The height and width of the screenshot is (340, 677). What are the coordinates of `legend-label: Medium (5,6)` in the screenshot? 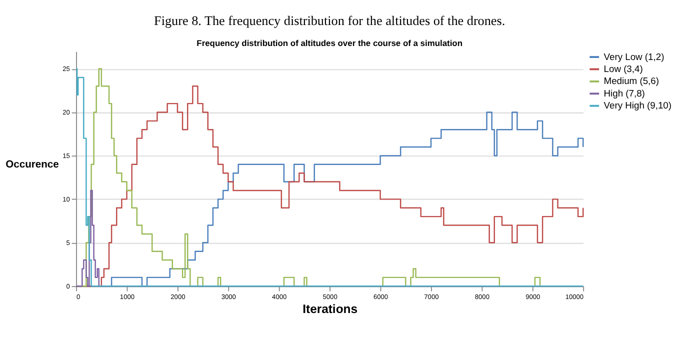 It's located at (631, 81).